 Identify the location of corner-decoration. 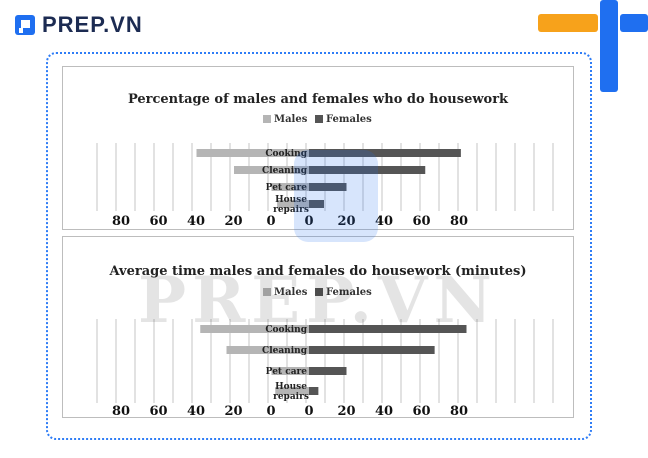
(593, 46).